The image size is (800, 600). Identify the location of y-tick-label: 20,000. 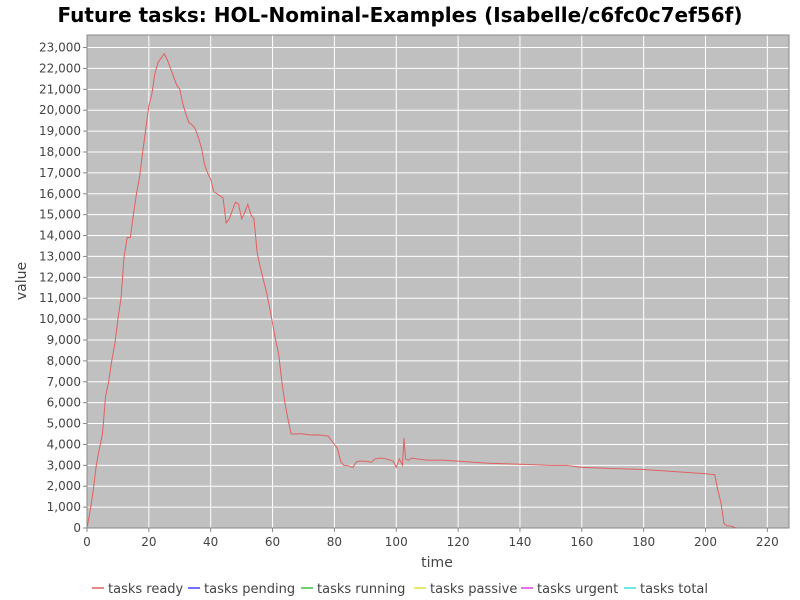
(60, 110).